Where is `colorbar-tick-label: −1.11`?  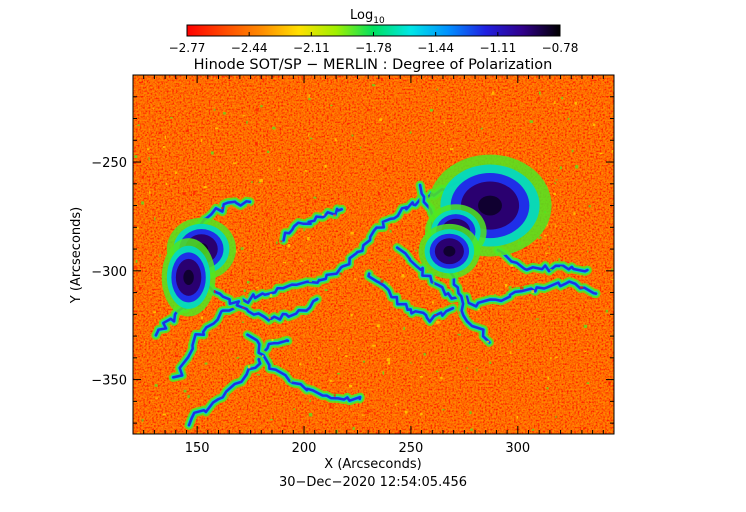 colorbar-tick-label: −1.11 is located at coordinates (497, 48).